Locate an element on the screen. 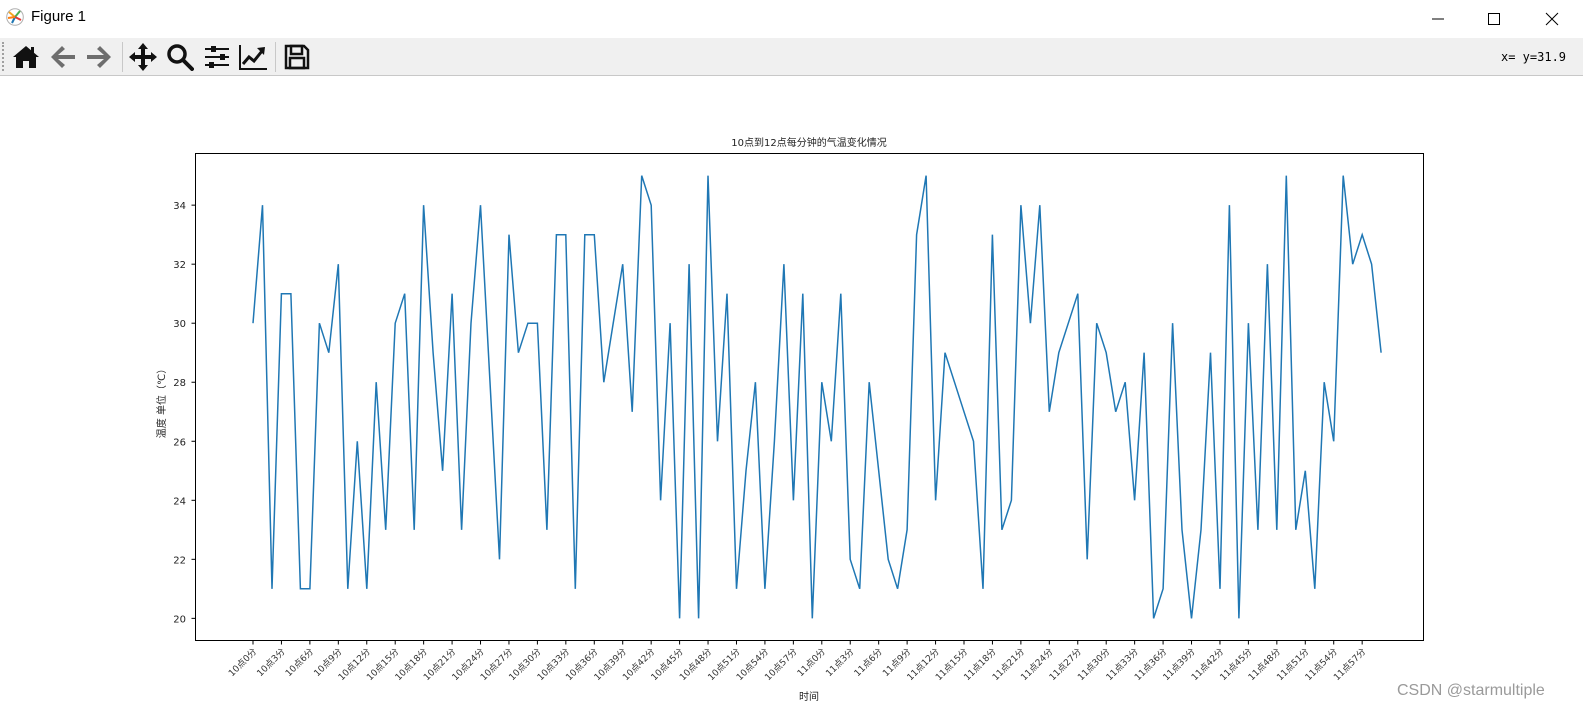 The height and width of the screenshot is (720, 1583). matplotlib-logo-icon is located at coordinates (15, 17).